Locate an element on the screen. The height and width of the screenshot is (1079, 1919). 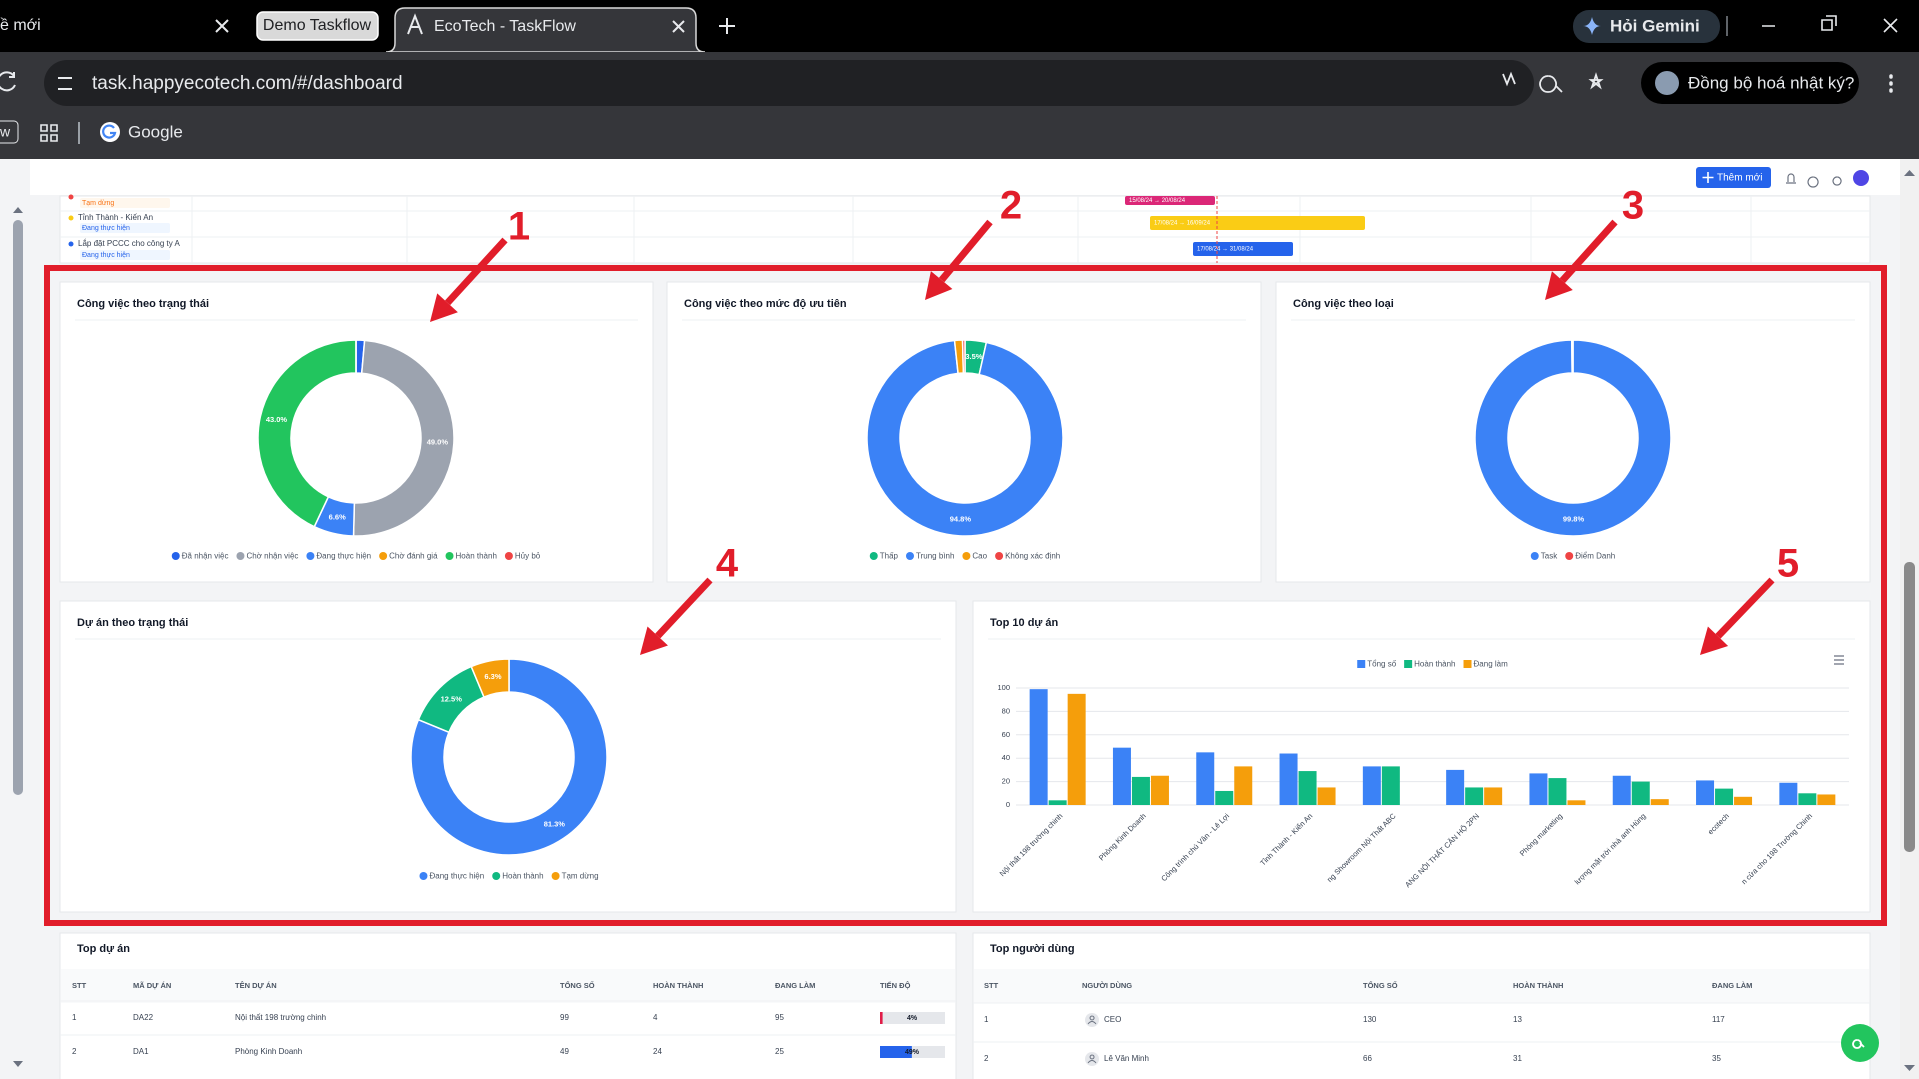
add-button is located at coordinates (1733, 177).